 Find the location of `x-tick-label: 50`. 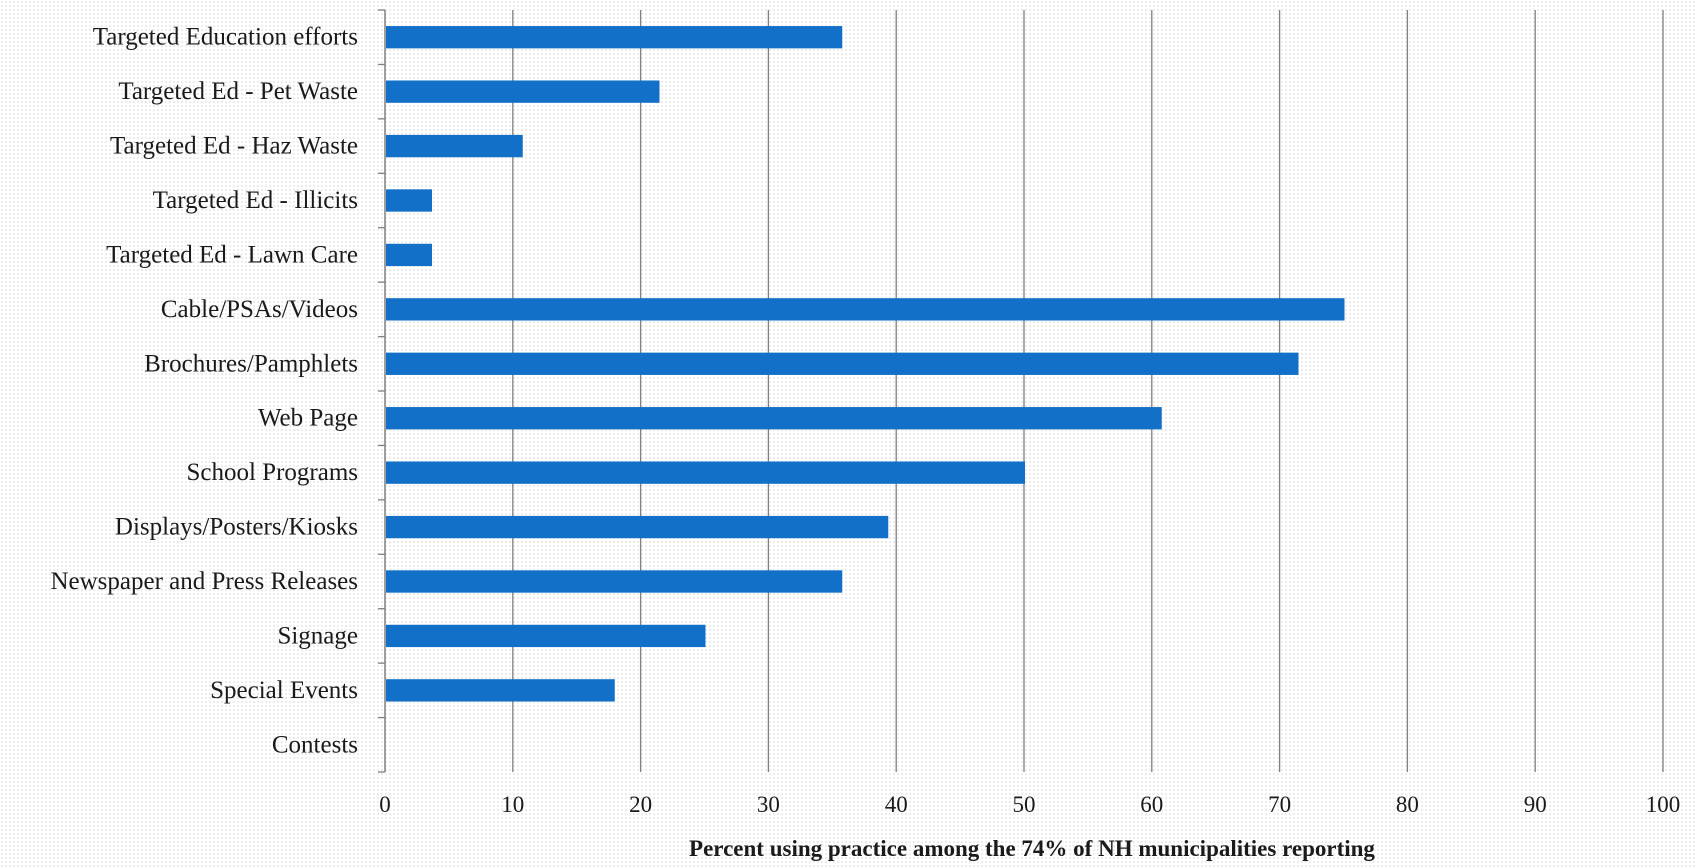

x-tick-label: 50 is located at coordinates (1024, 804).